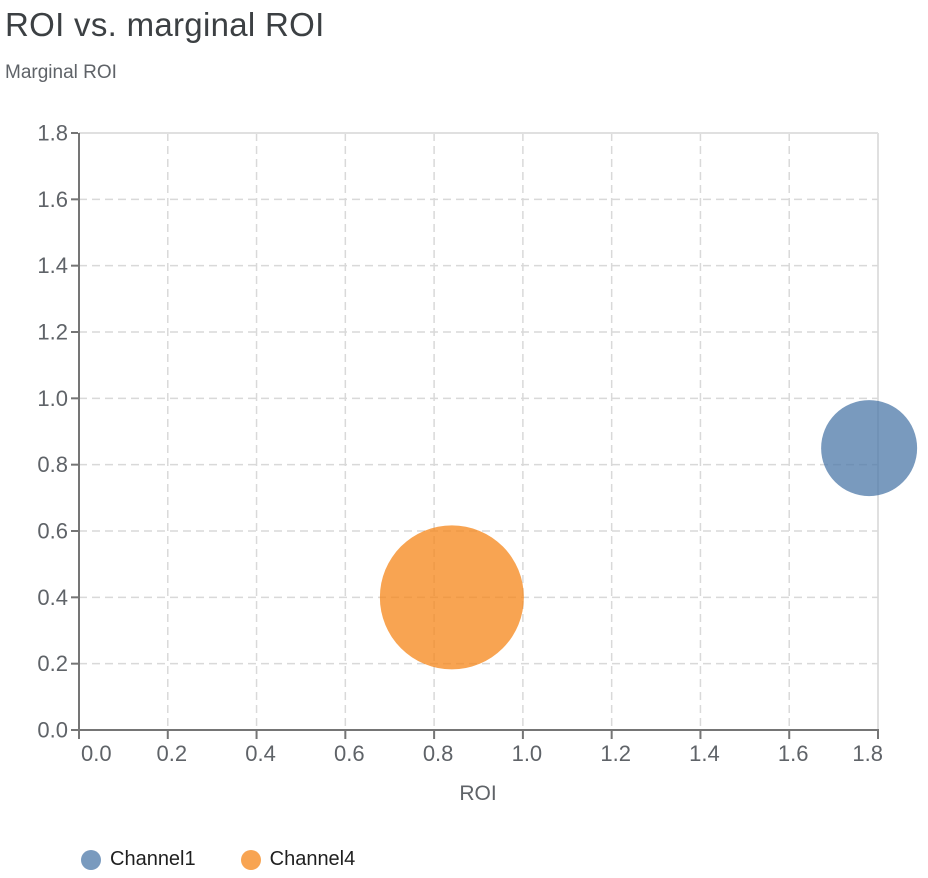 This screenshot has height=878, width=928. What do you see at coordinates (171, 753) in the screenshot?
I see `x-tick-label: 0.2` at bounding box center [171, 753].